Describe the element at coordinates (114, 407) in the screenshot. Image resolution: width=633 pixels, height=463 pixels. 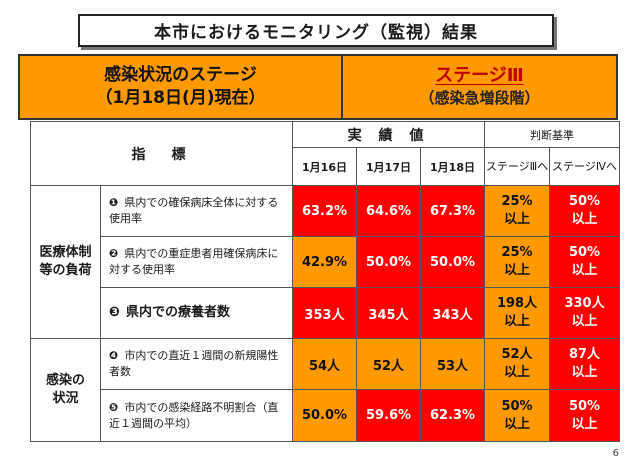
I see `indicator-number: ❺` at that location.